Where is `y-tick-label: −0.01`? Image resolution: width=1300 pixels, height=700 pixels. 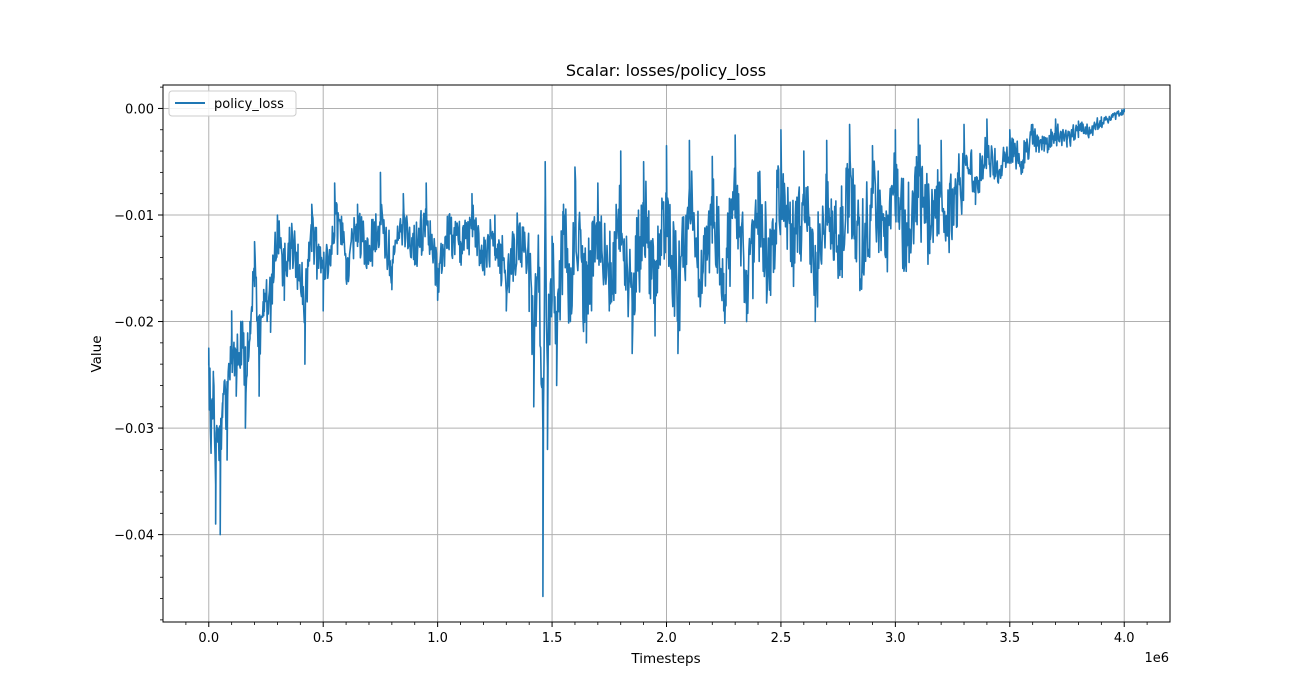 y-tick-label: −0.01 is located at coordinates (134, 216).